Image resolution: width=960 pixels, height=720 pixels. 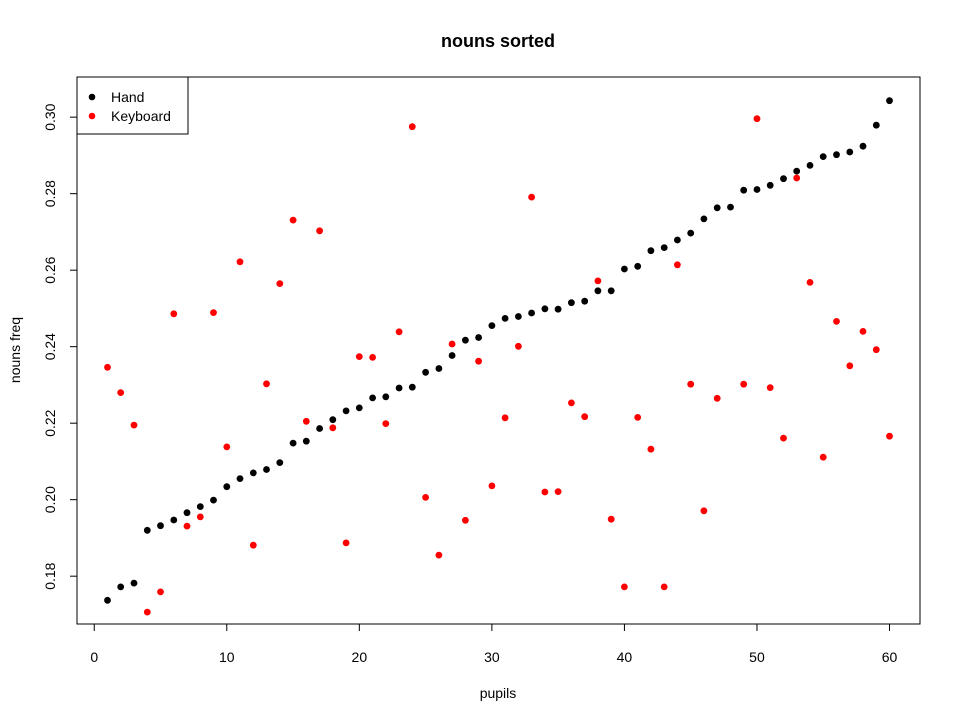 What do you see at coordinates (92, 116) in the screenshot?
I see `legend-marker-keyboard` at bounding box center [92, 116].